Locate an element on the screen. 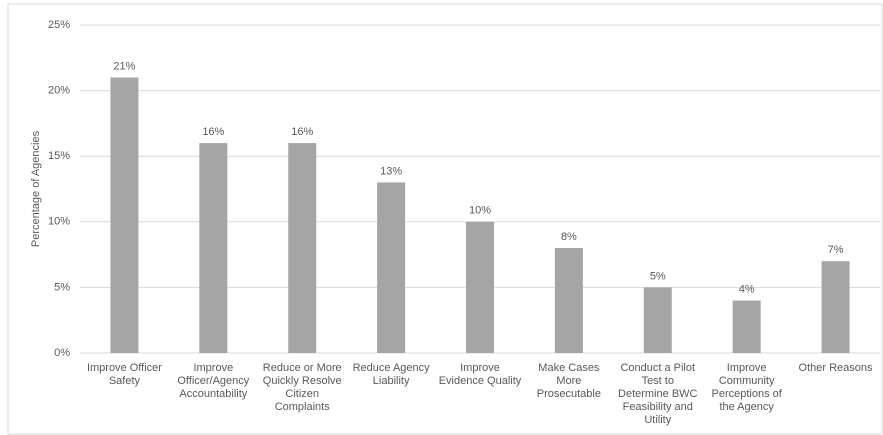  data-label: 7% is located at coordinates (836, 250).